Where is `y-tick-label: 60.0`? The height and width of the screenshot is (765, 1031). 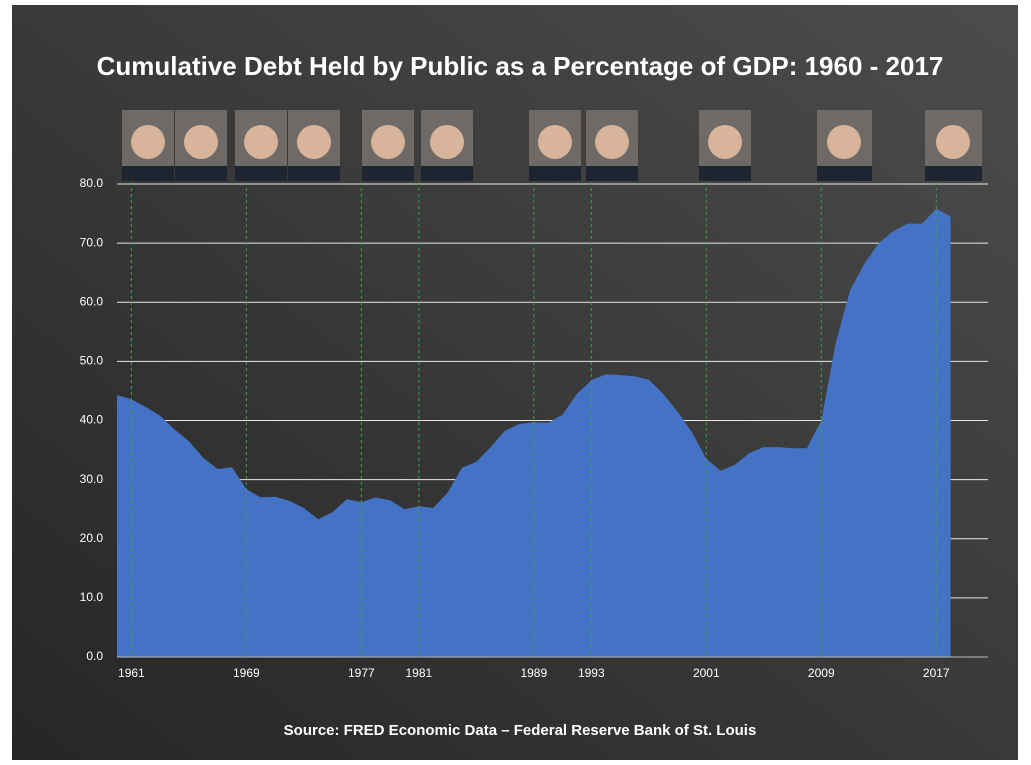
y-tick-label: 60.0 is located at coordinates (92, 301).